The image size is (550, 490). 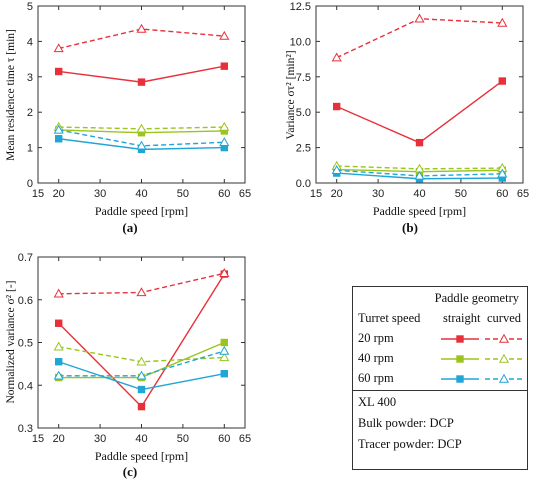 I want to click on legend-curved-header: curved, so click(x=504, y=318).